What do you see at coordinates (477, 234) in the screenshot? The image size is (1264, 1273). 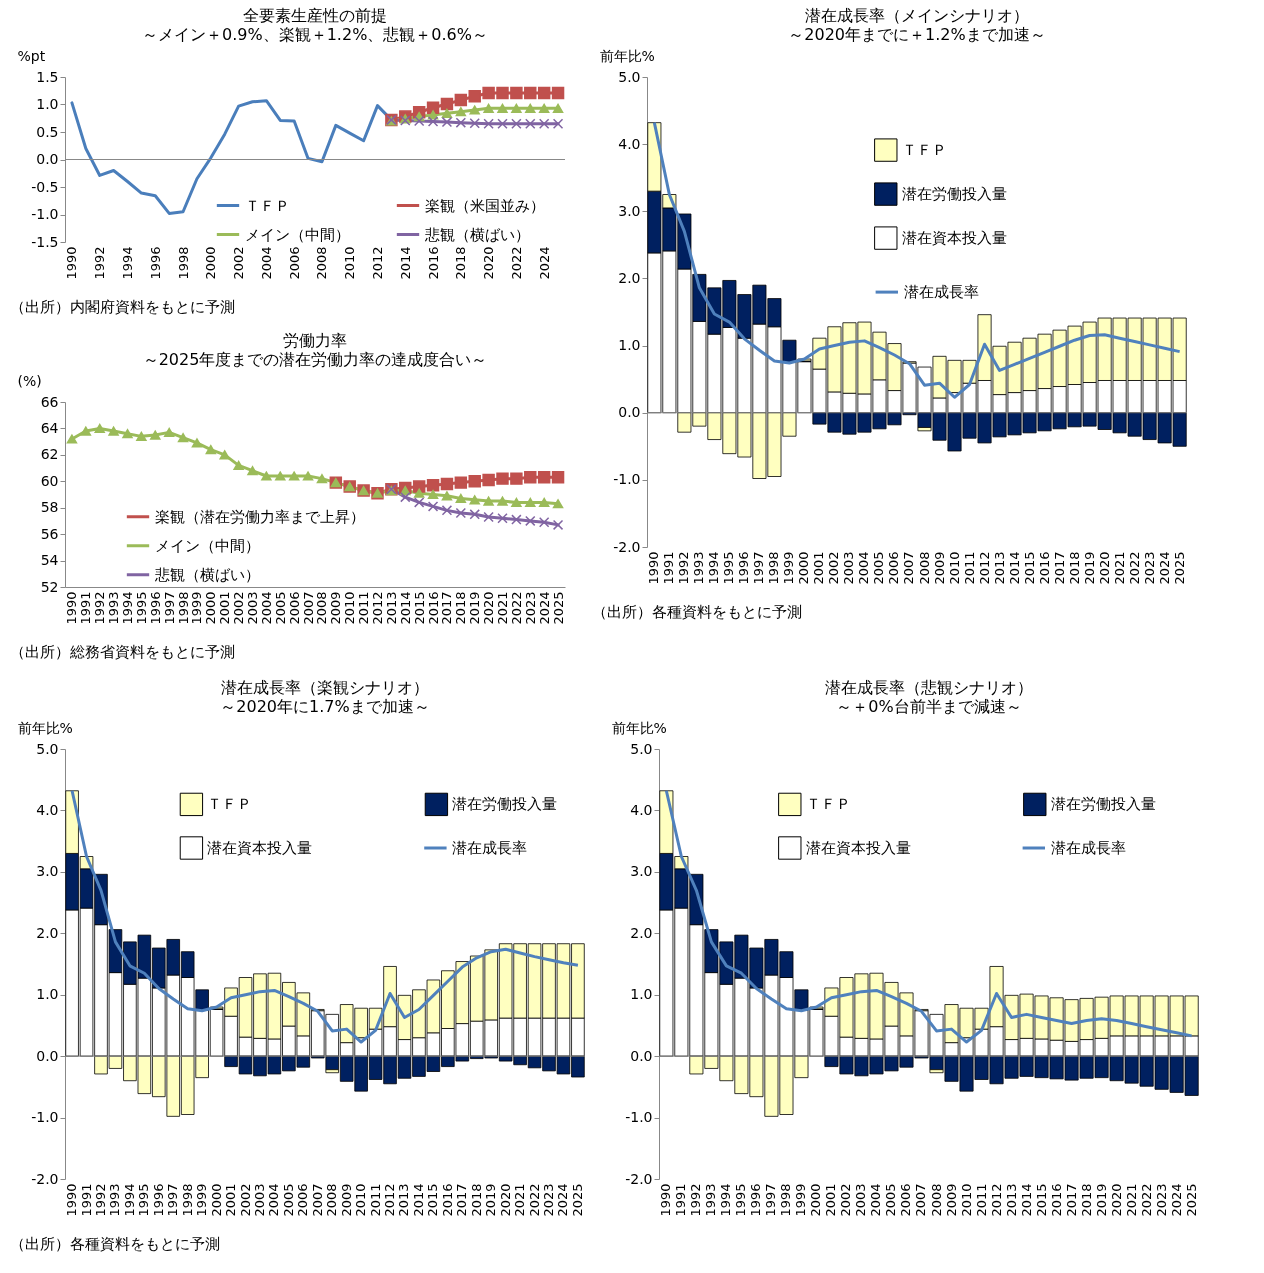 I see `legend-label: 悲観（横ばい）` at bounding box center [477, 234].